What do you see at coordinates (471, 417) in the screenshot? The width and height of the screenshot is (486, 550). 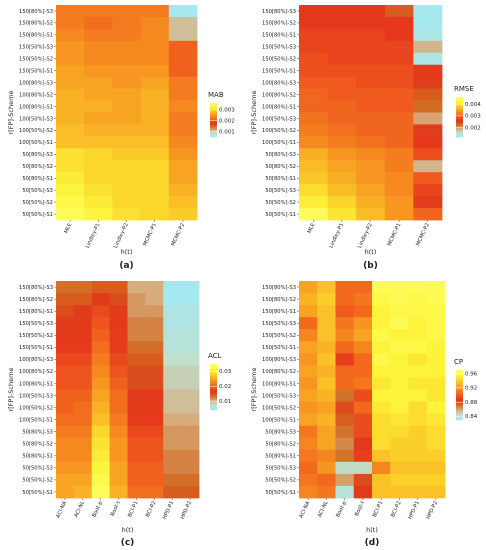 I see `colorbar-tick-label: 0.84` at bounding box center [471, 417].